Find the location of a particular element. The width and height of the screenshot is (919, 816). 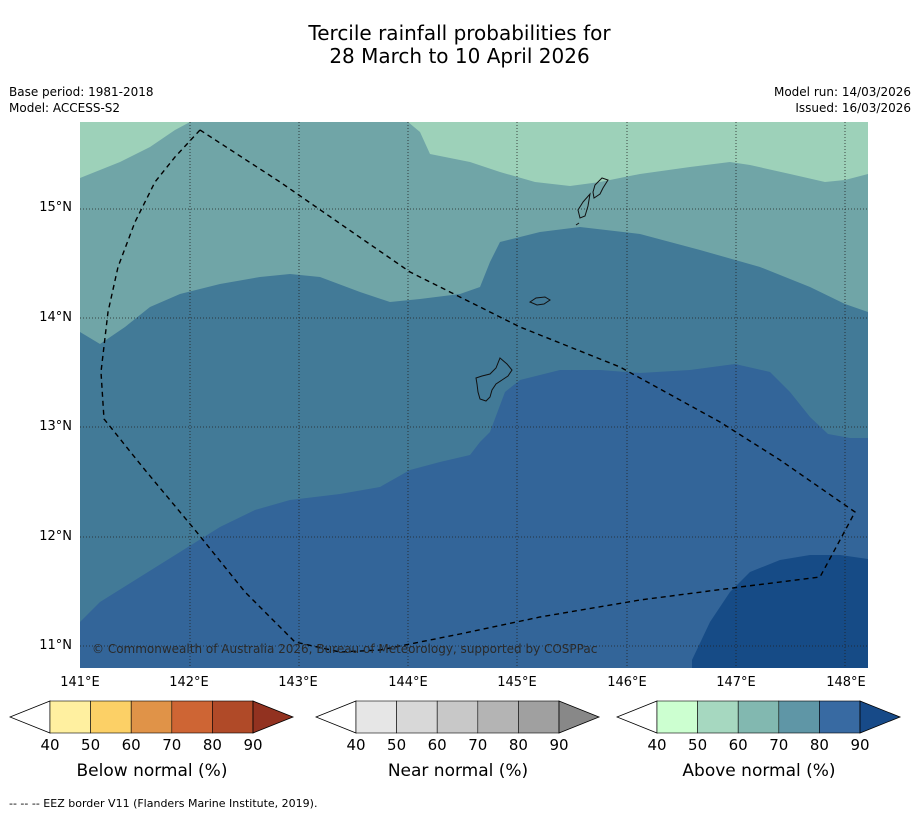

island-saipan is located at coordinates (600, 188).